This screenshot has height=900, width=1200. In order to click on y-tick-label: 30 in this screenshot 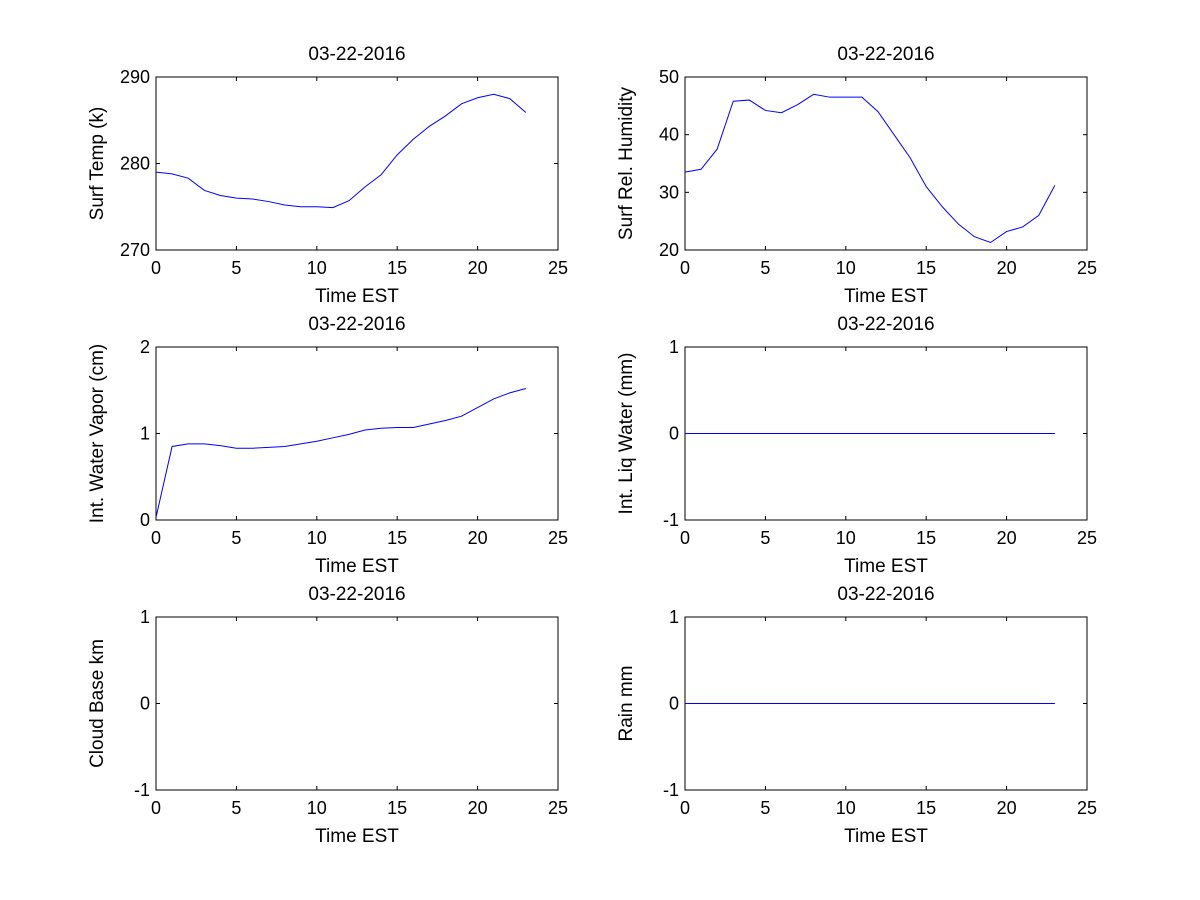, I will do `click(669, 192)`.